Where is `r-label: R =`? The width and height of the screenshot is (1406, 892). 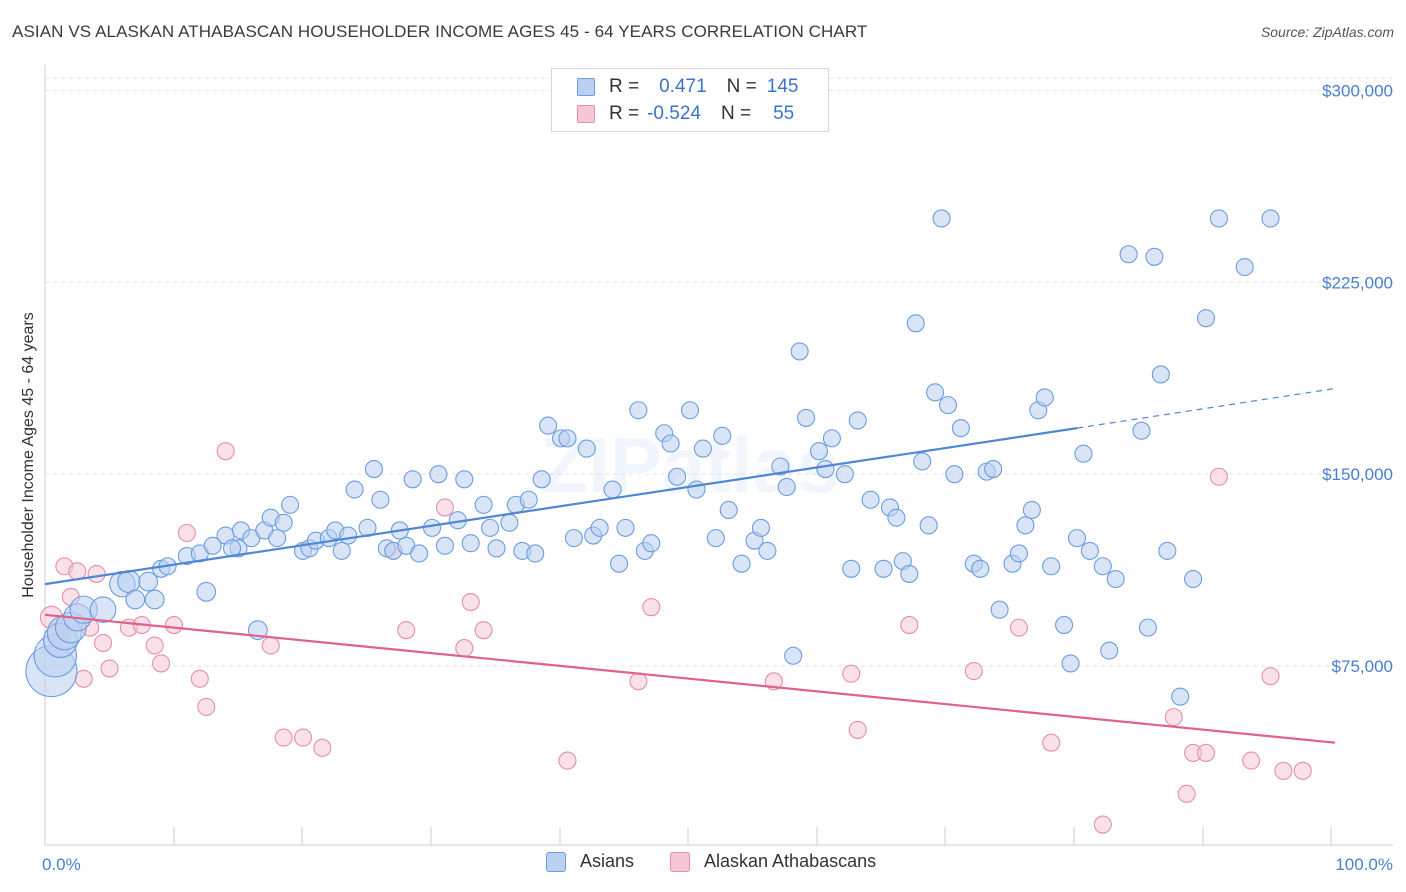 r-label: R = is located at coordinates (624, 86).